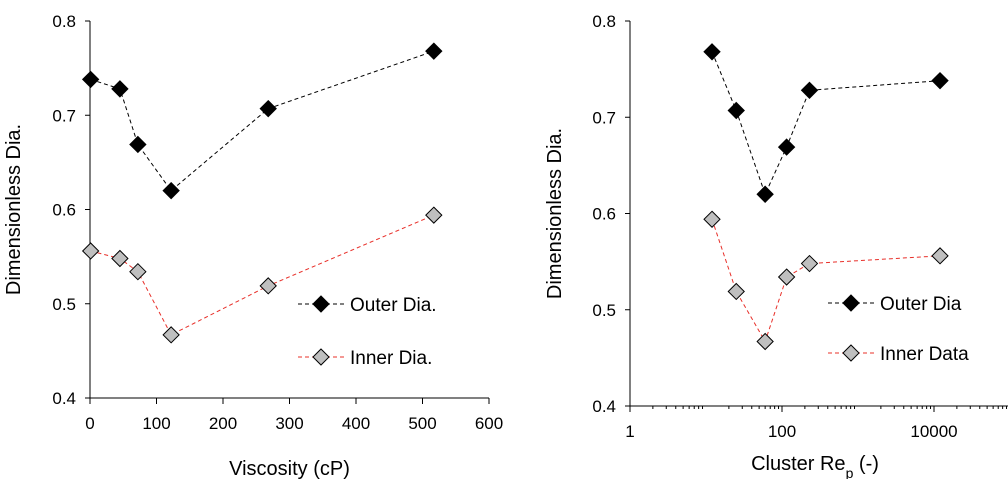  What do you see at coordinates (933, 431) in the screenshot?
I see `x-tick-label: 10000` at bounding box center [933, 431].